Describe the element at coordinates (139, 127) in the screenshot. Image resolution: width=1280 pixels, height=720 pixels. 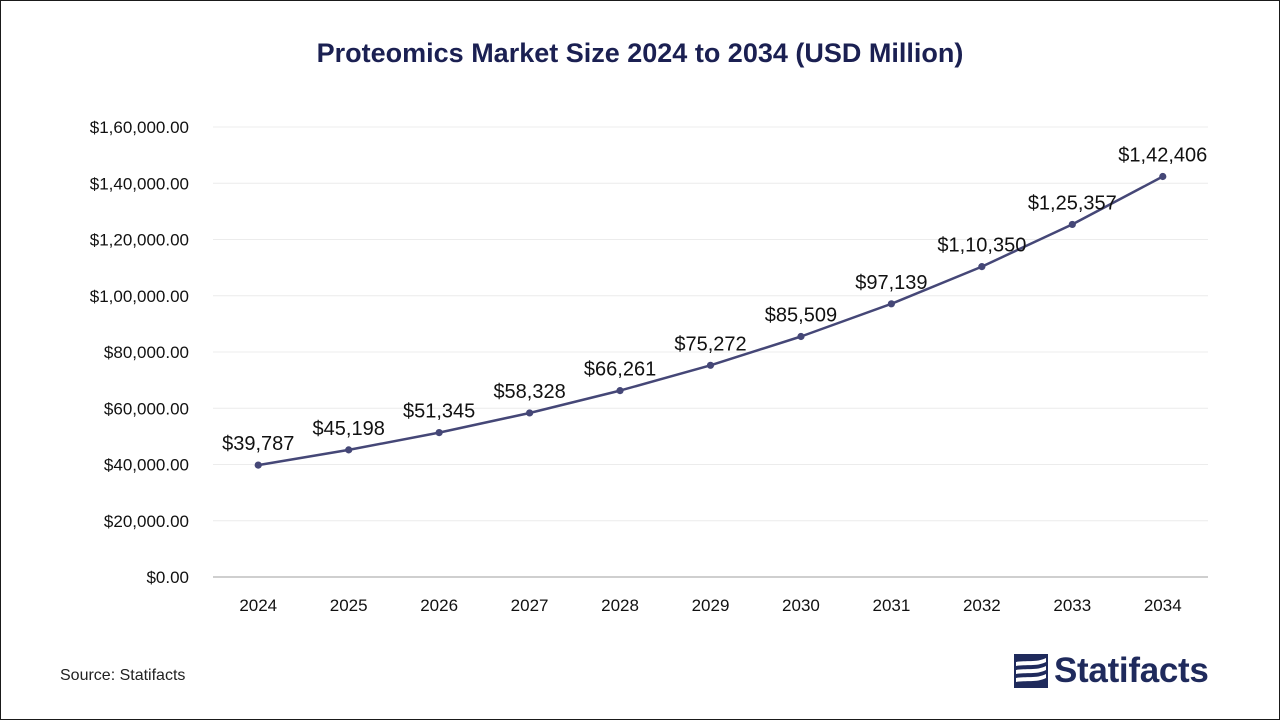
I see `y-tick-label: $1,60,000.00` at that location.